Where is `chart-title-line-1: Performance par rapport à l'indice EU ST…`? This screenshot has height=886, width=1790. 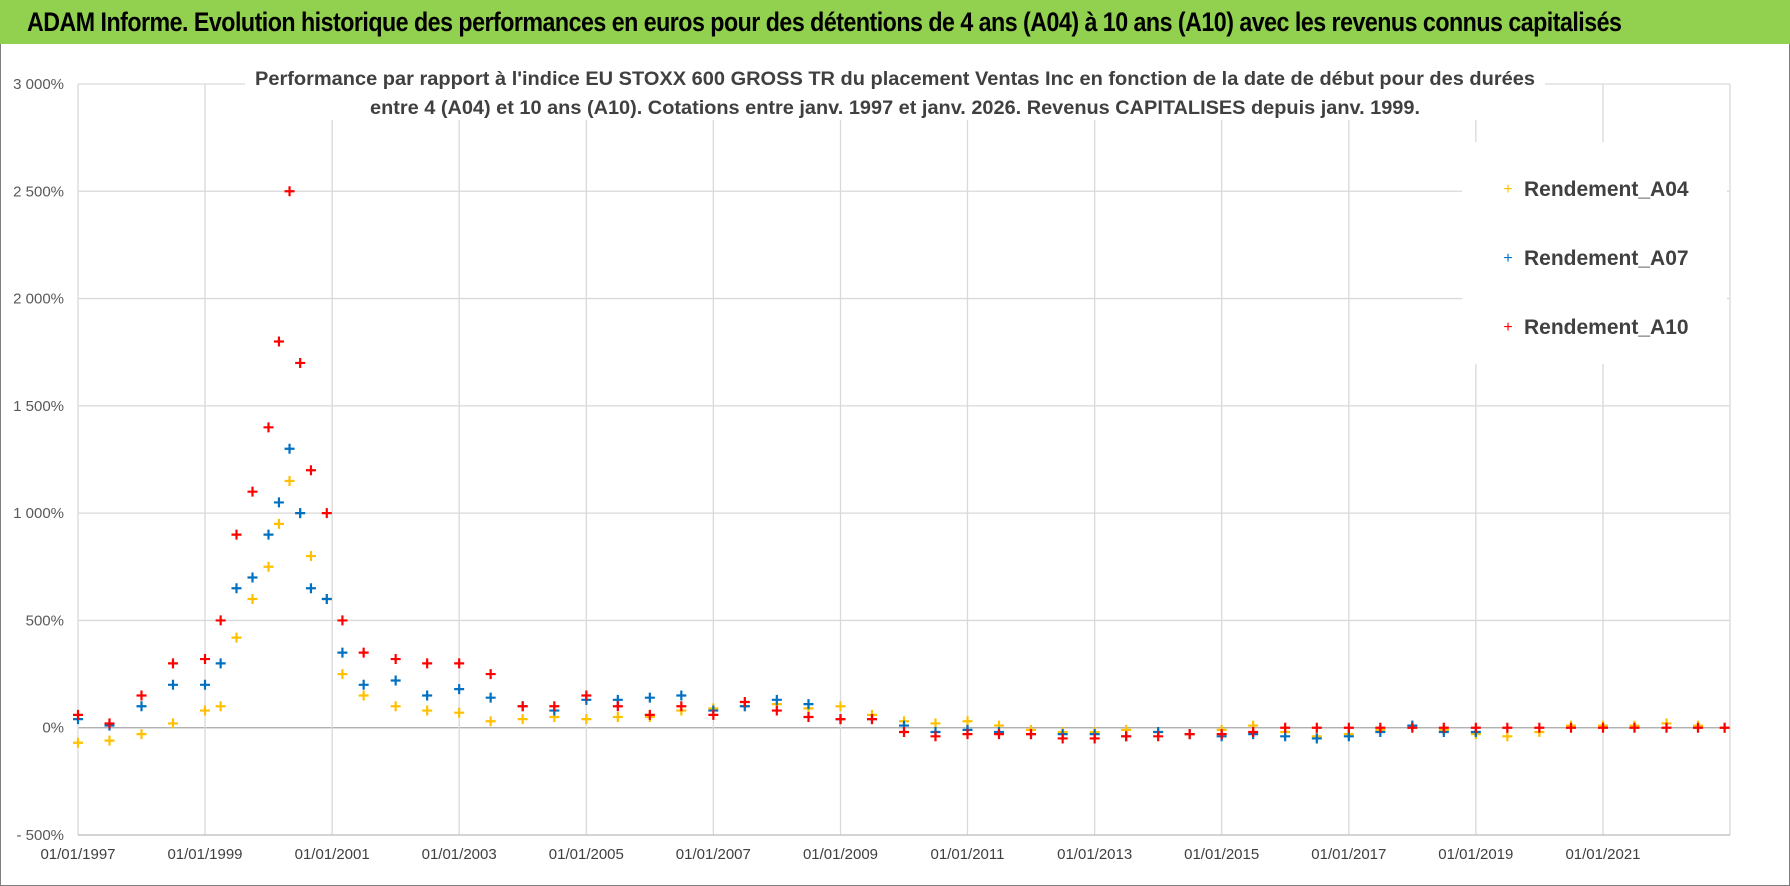
chart-title-line-1: Performance par rapport à l'indice EU ST… is located at coordinates (895, 79).